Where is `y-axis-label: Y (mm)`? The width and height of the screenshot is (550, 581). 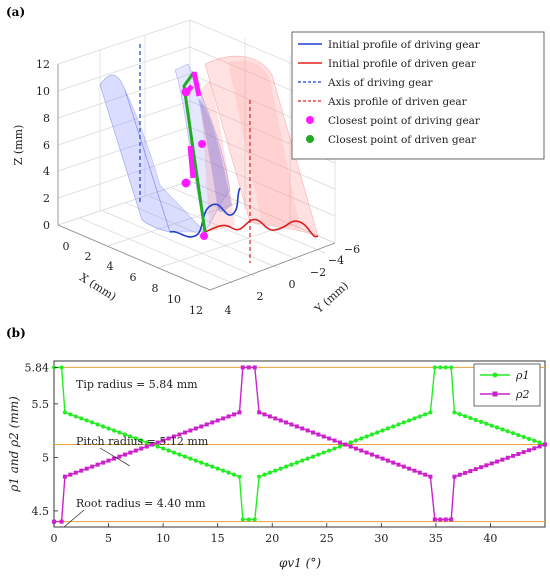
y-axis-label: Y (mm) is located at coordinates (331, 297).